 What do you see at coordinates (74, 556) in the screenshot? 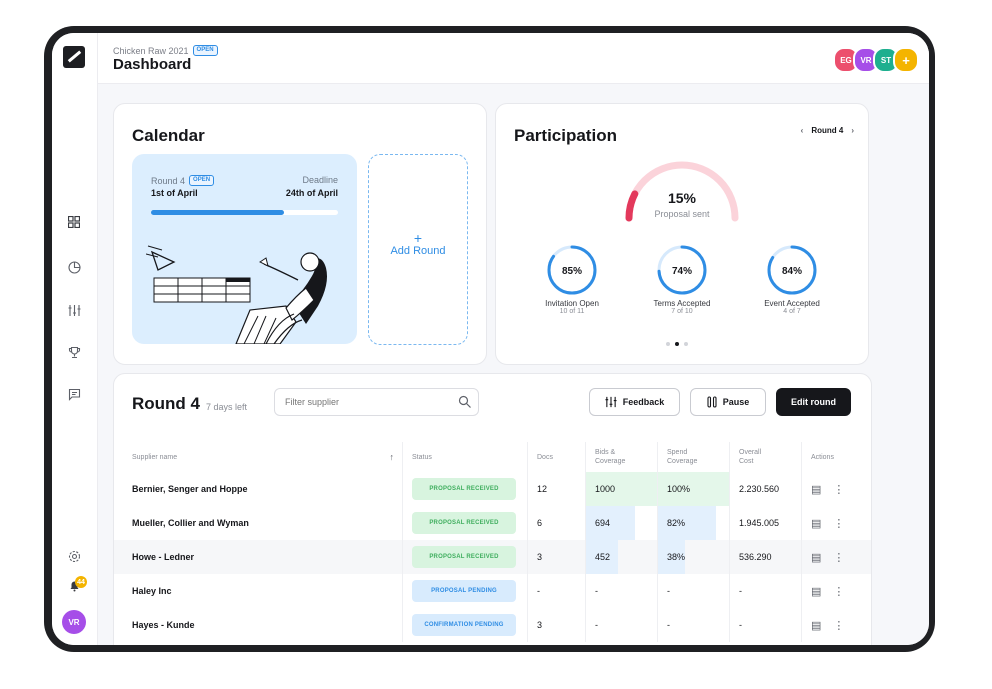
I see `settings-icon` at bounding box center [74, 556].